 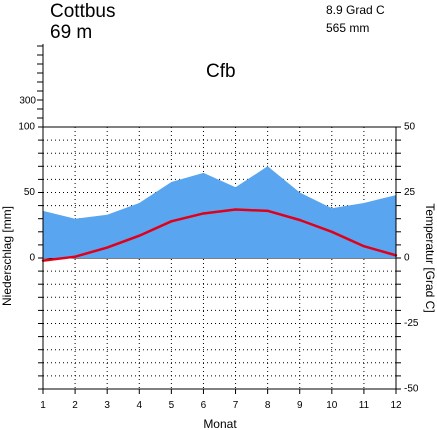 What do you see at coordinates (75, 405) in the screenshot?
I see `x-tick-label: 2` at bounding box center [75, 405].